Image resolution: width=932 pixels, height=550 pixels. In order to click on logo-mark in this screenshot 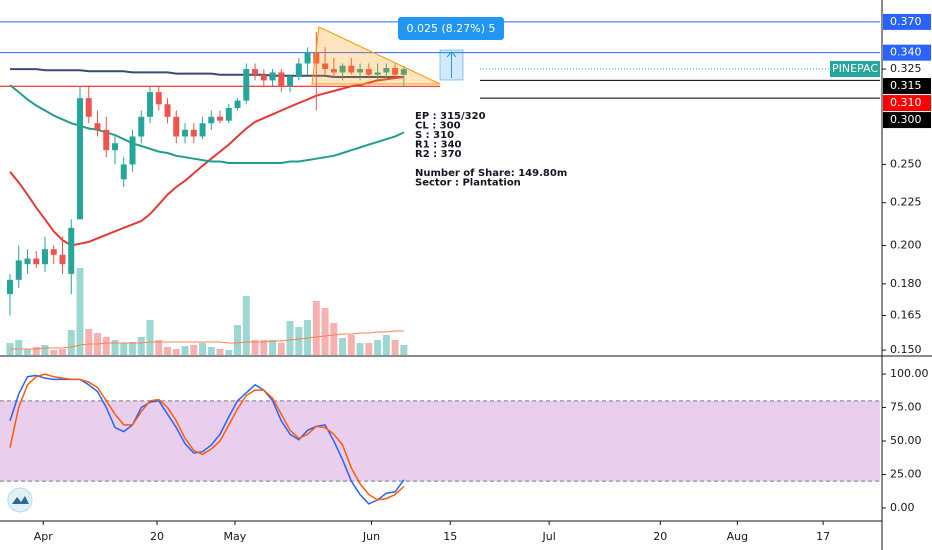, I will do `click(20, 500)`.